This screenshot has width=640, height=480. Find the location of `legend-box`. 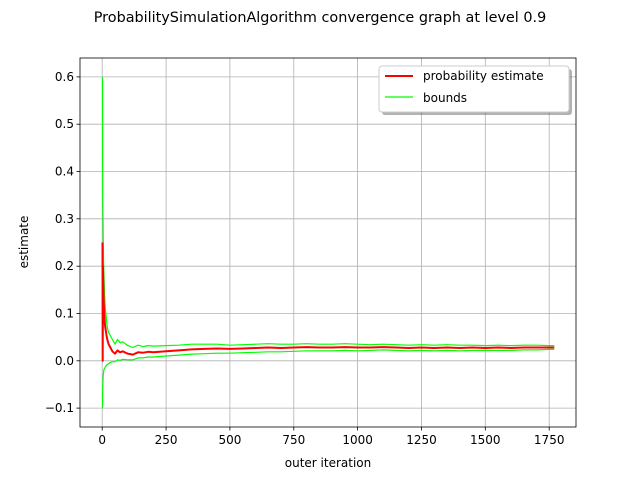

legend-box is located at coordinates (474, 89).